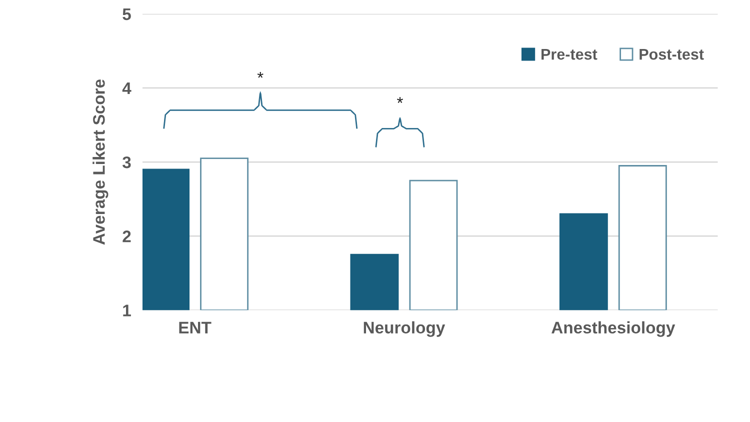 This screenshot has height=422, width=750. I want to click on y-tick-label: 2, so click(126, 236).